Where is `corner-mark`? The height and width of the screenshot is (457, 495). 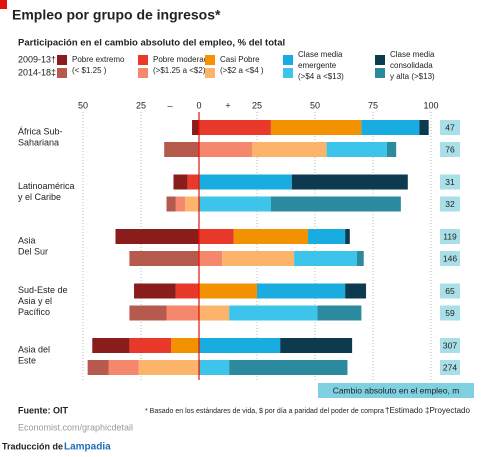
corner-mark is located at coordinates (3, 4).